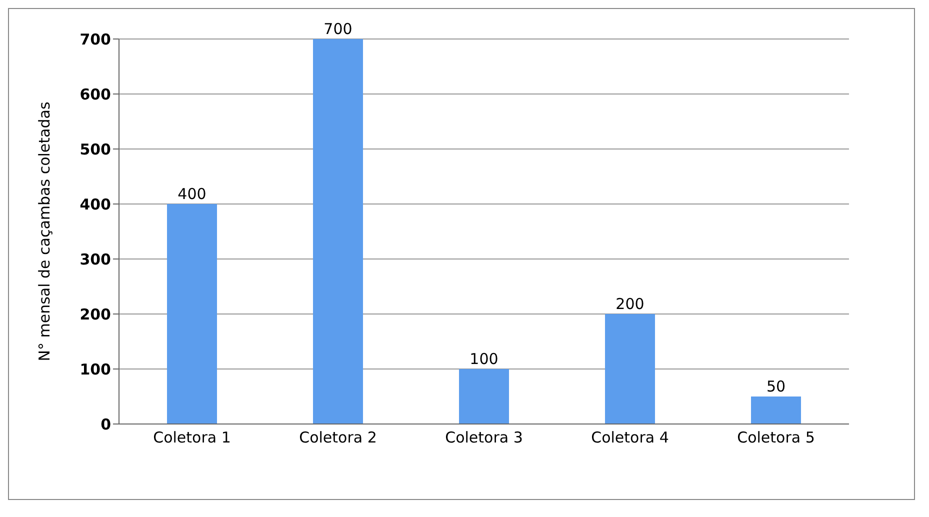 The image size is (929, 517). What do you see at coordinates (95, 39) in the screenshot?
I see `y-tick-label: 700` at bounding box center [95, 39].